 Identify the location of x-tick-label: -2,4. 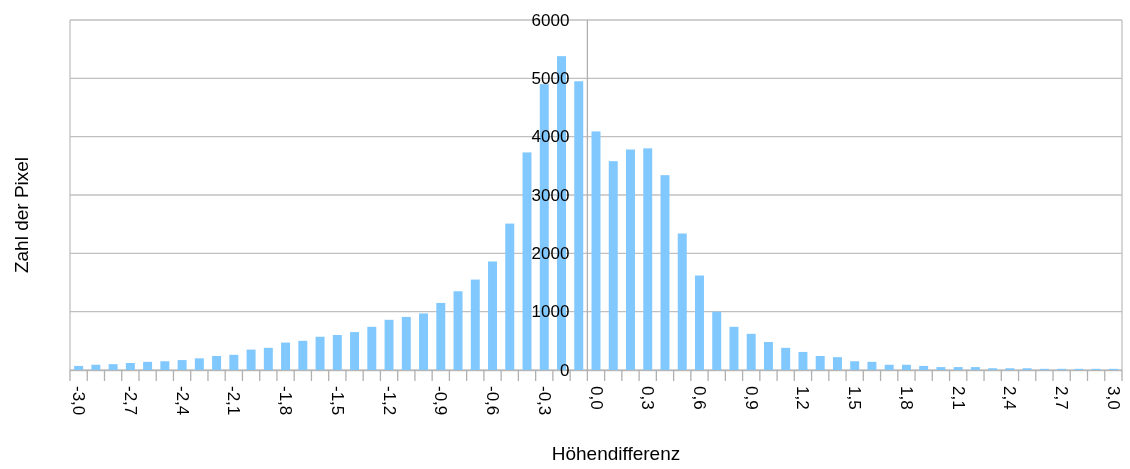
(182, 401).